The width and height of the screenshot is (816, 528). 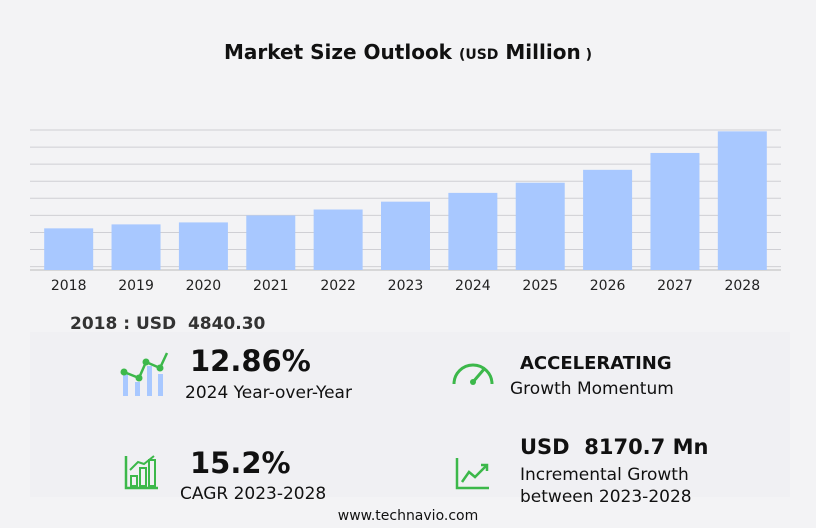 What do you see at coordinates (540, 226) in the screenshot?
I see `bar-2025` at bounding box center [540, 226].